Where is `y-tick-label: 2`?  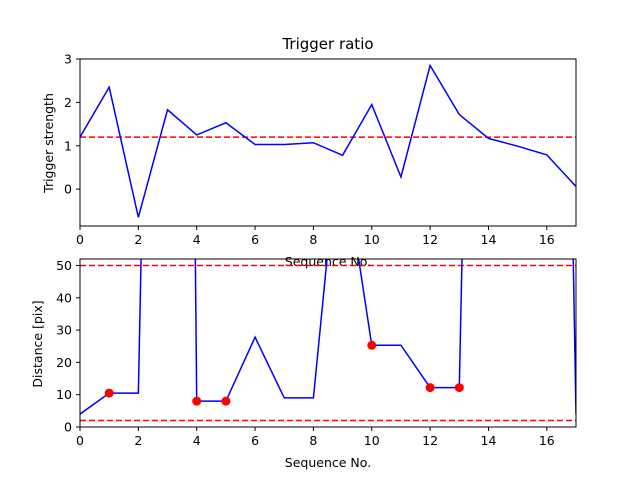
y-tick-label: 2 is located at coordinates (68, 102).